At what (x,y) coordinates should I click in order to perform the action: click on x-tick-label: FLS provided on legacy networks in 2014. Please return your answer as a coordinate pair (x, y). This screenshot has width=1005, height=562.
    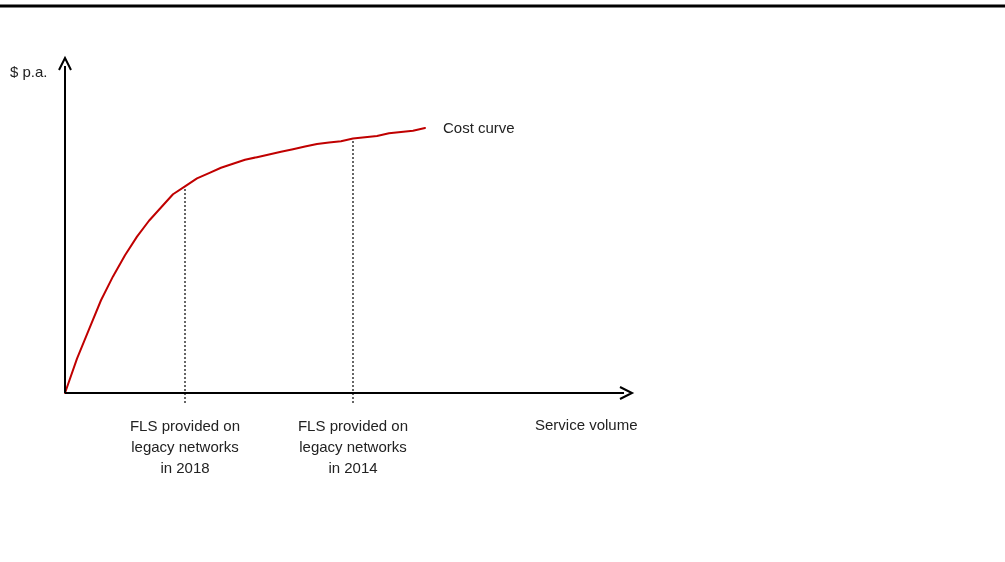
    Looking at the image, I should click on (353, 446).